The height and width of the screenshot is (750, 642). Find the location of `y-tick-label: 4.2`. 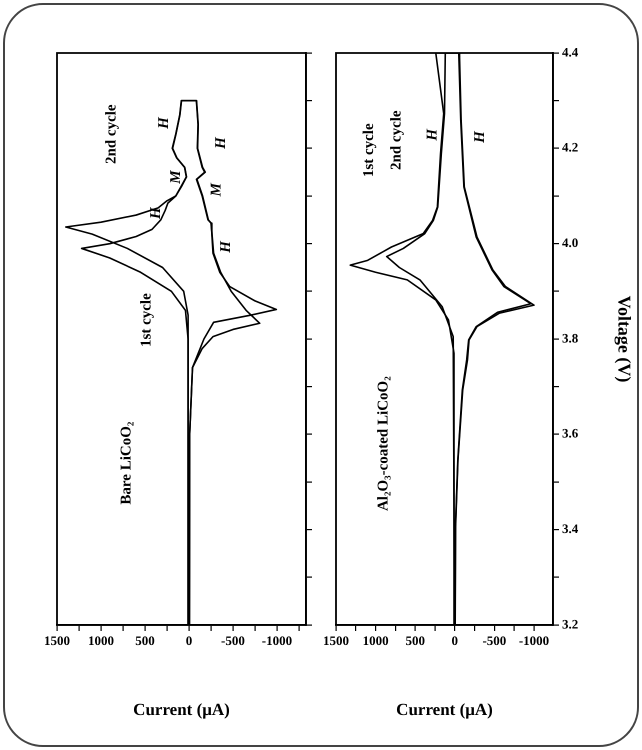

y-tick-label: 4.2 is located at coordinates (570, 147).